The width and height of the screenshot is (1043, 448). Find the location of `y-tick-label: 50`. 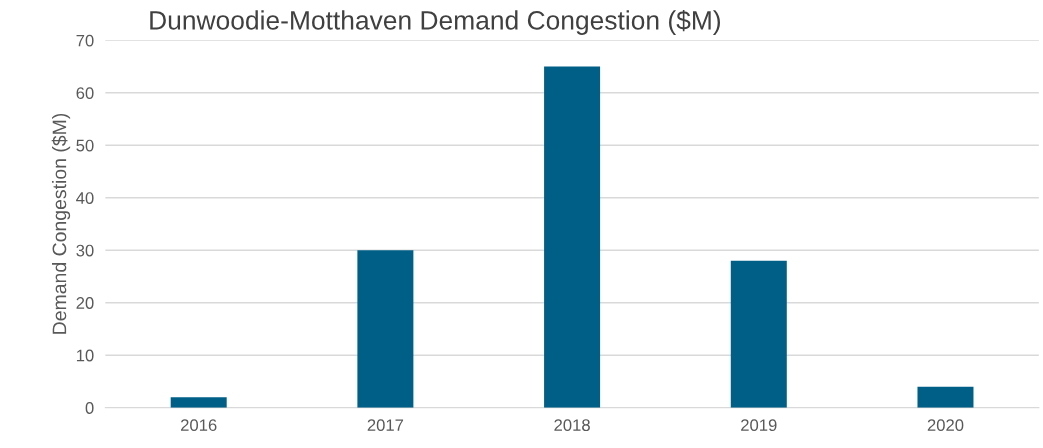

y-tick-label: 50 is located at coordinates (85, 145).